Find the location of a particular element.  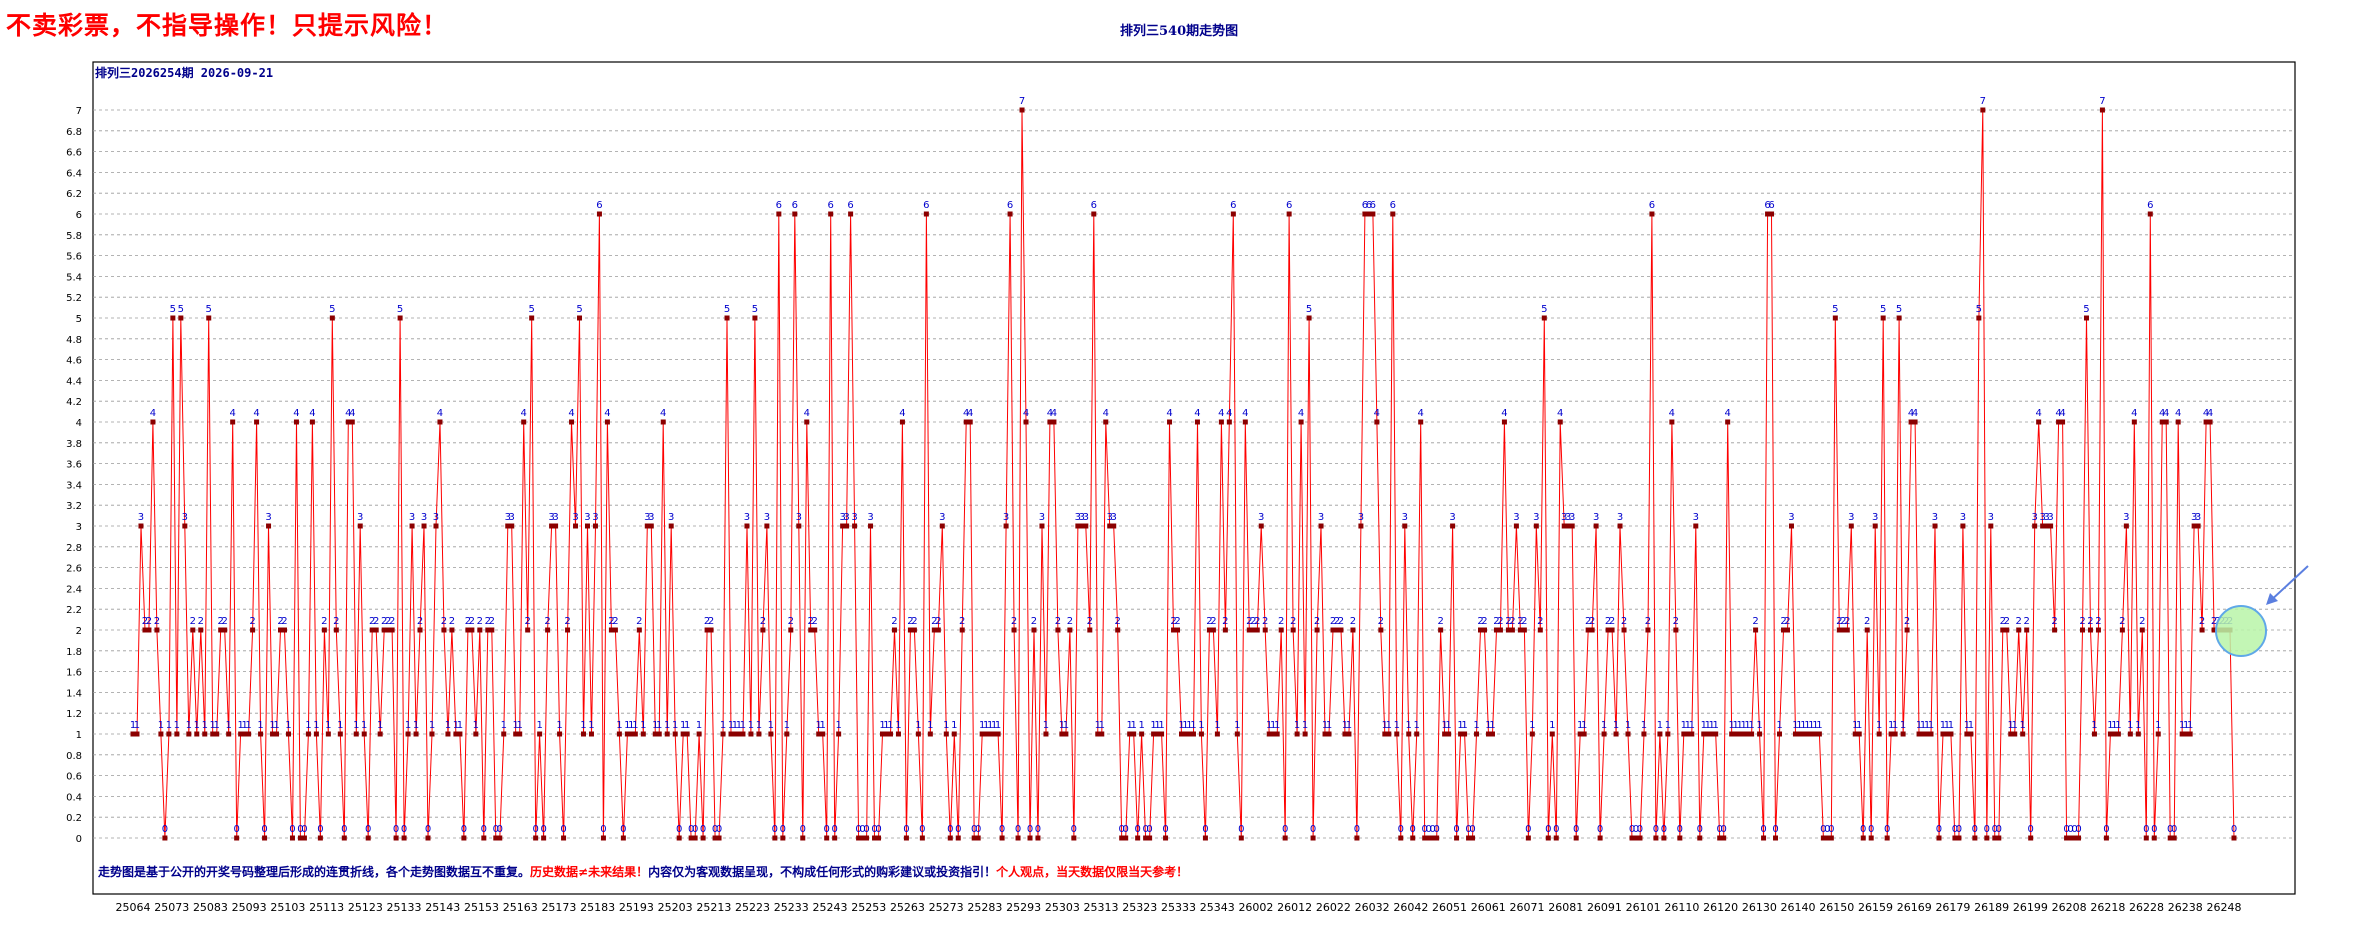

x-tick-label: 26130 is located at coordinates (1759, 907).